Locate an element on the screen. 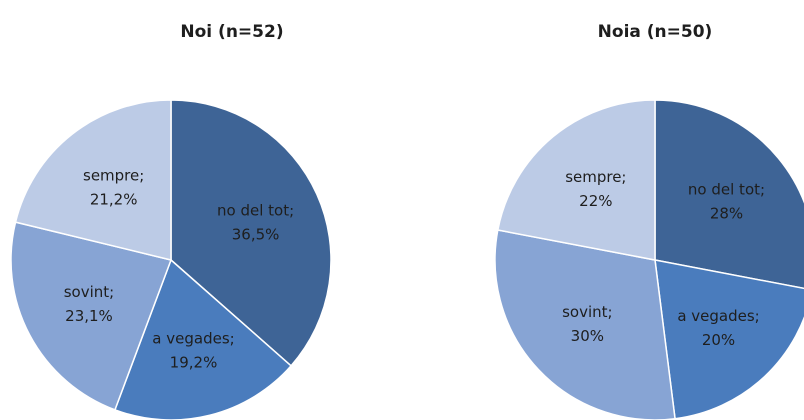 The image size is (804, 420). slice-value-label: 20% is located at coordinates (718, 340).